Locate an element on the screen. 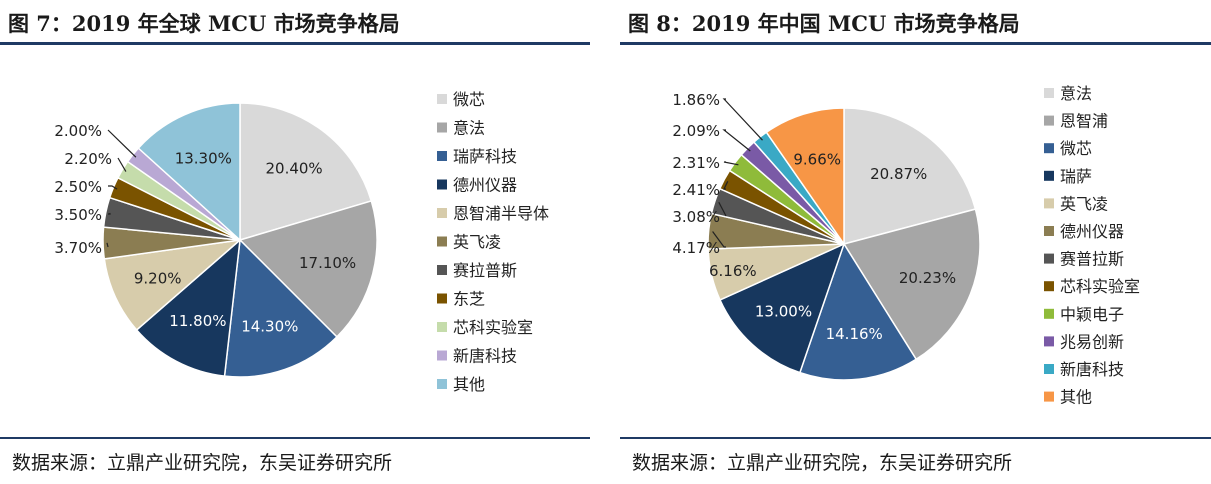 The width and height of the screenshot is (1211, 484). legend-label: 中颖电子 is located at coordinates (1092, 314).